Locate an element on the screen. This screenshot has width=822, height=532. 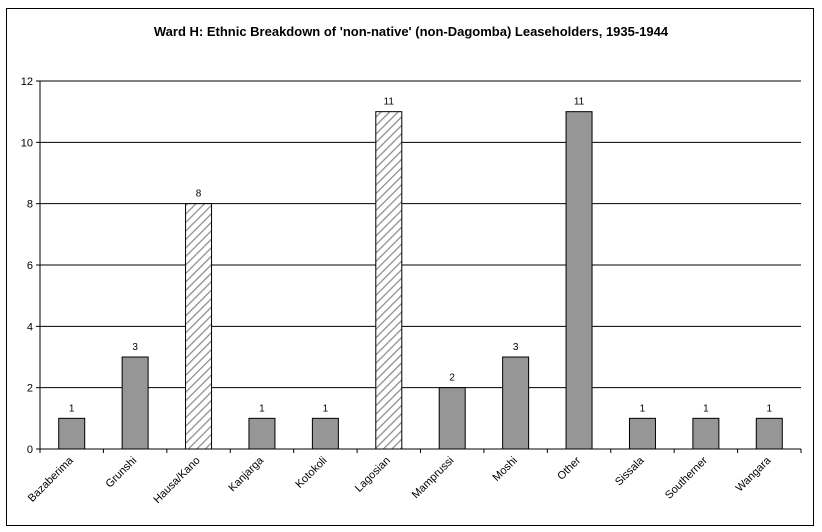
x-tick-label: Bazaberima is located at coordinates (51, 479).